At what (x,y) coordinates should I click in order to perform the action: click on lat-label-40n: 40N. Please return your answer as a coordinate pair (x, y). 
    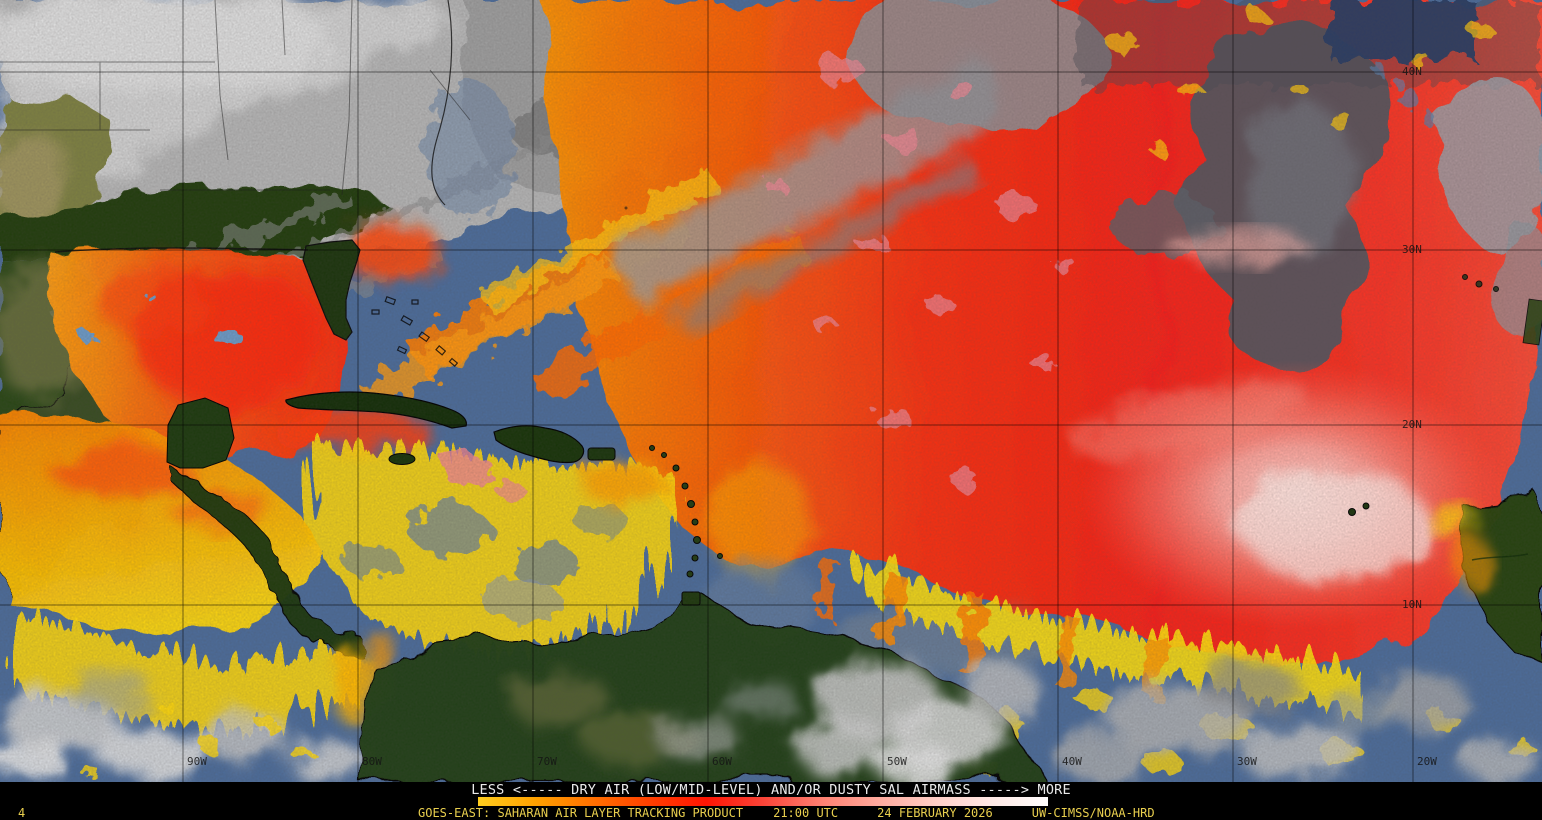
    Looking at the image, I should click on (1412, 71).